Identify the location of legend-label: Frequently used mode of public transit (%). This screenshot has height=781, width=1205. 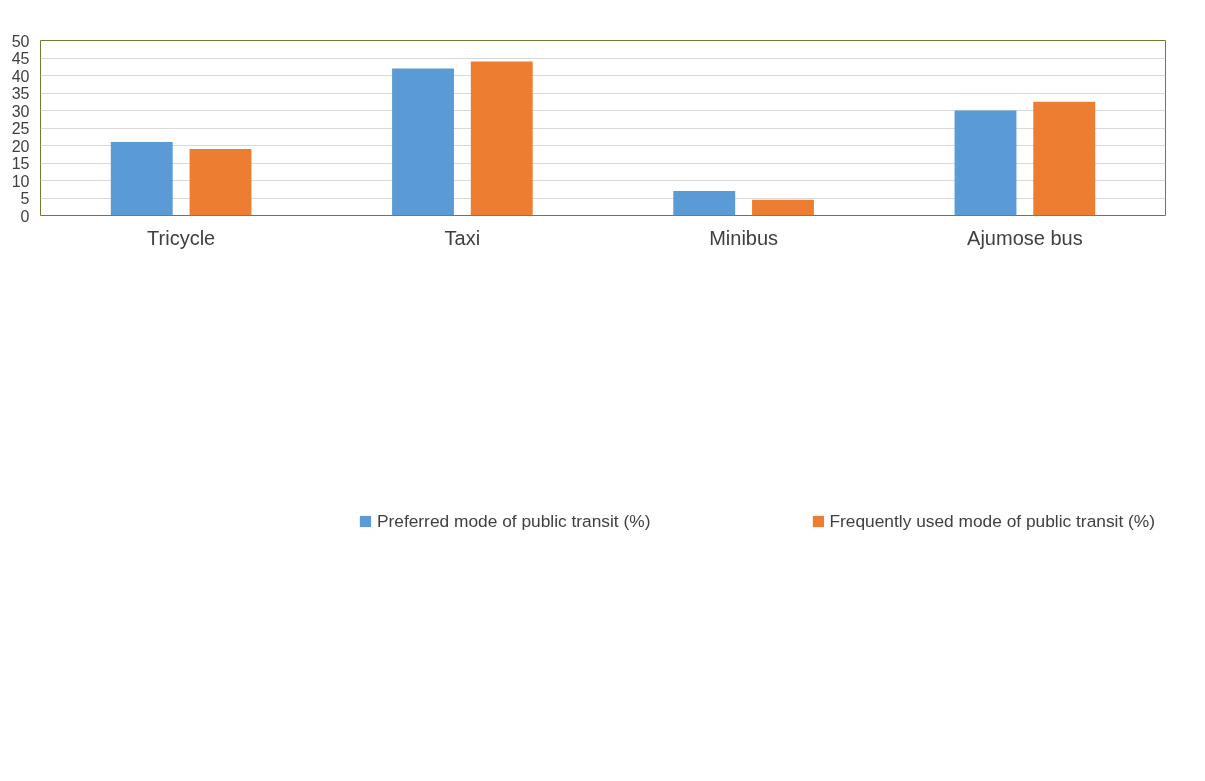
(992, 521).